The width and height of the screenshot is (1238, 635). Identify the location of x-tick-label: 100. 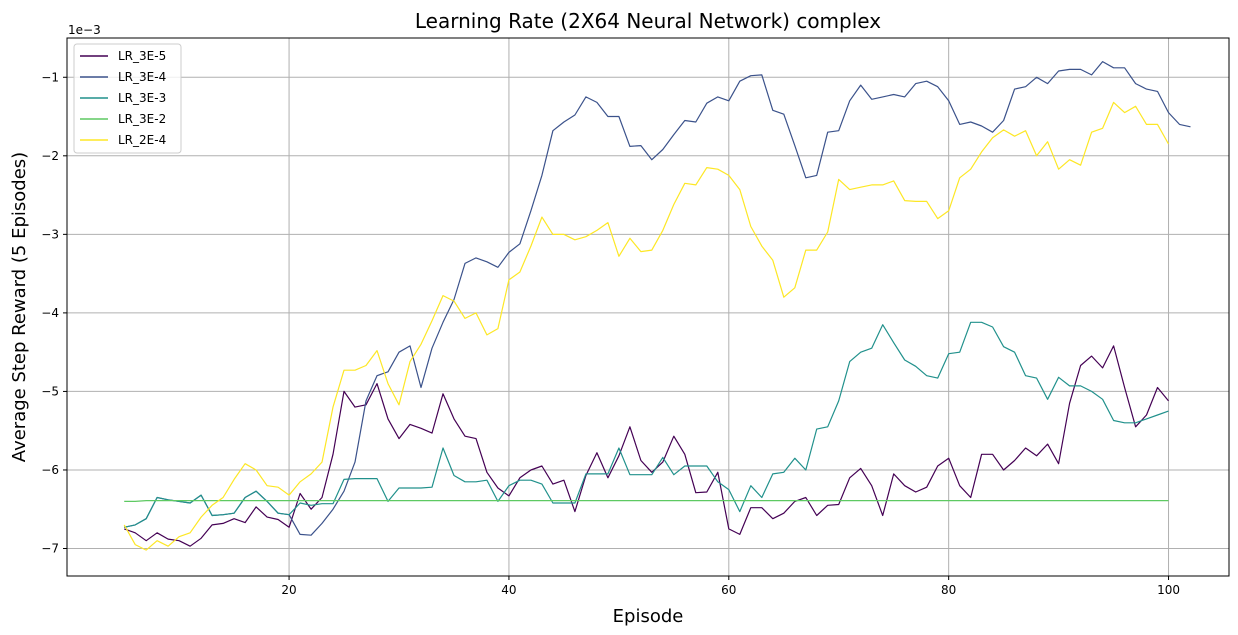
(1168, 590).